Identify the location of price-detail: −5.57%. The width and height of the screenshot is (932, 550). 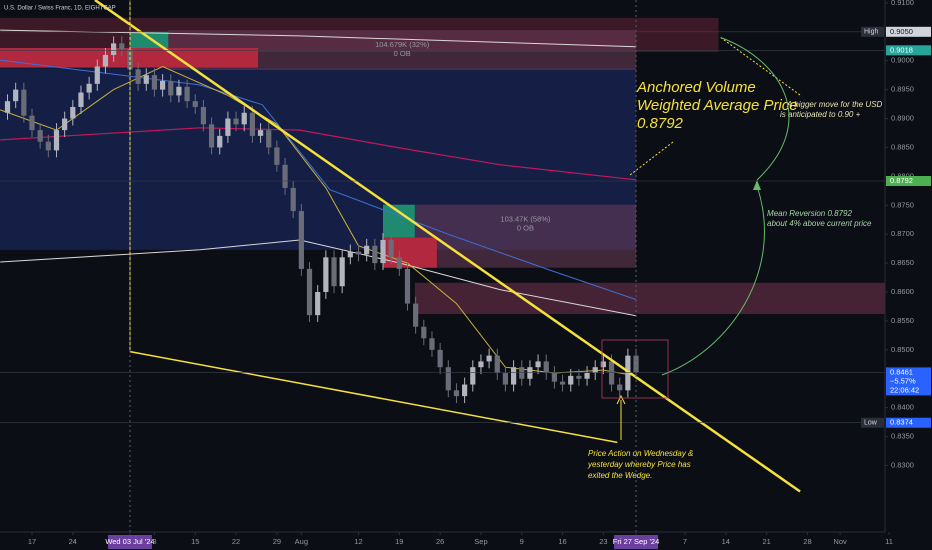
(903, 380).